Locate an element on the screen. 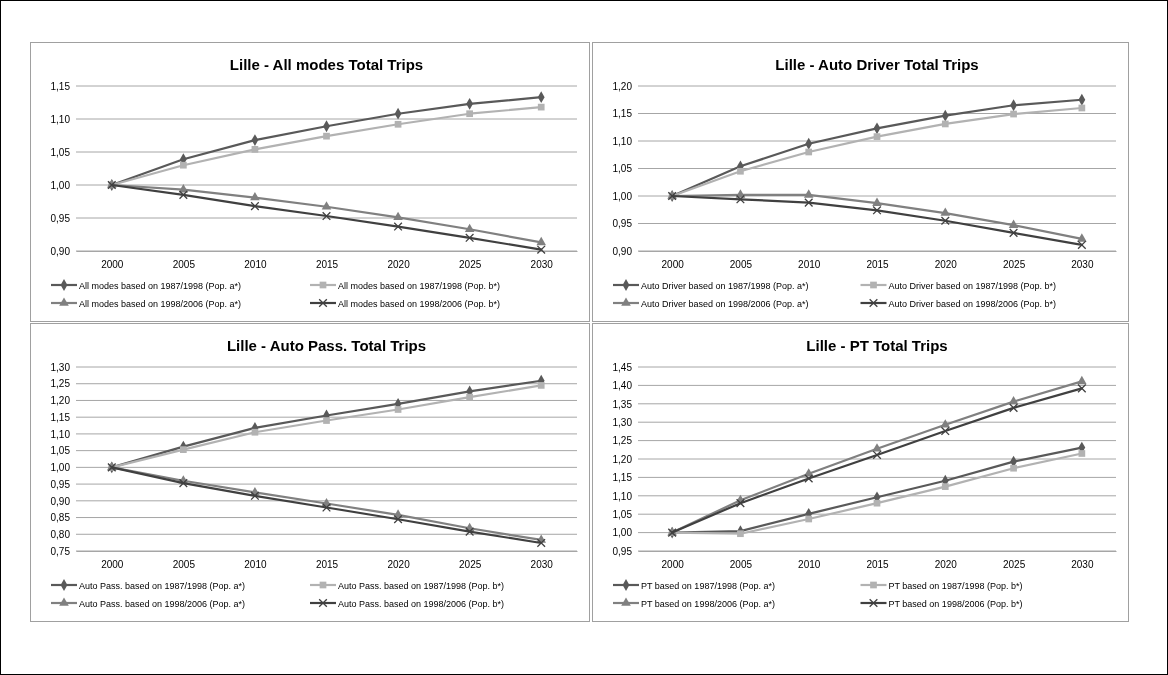 Image resolution: width=1168 pixels, height=675 pixels. legend-label: Auto Pass. based on 1987/1998 (Pop. a*) is located at coordinates (162, 585).